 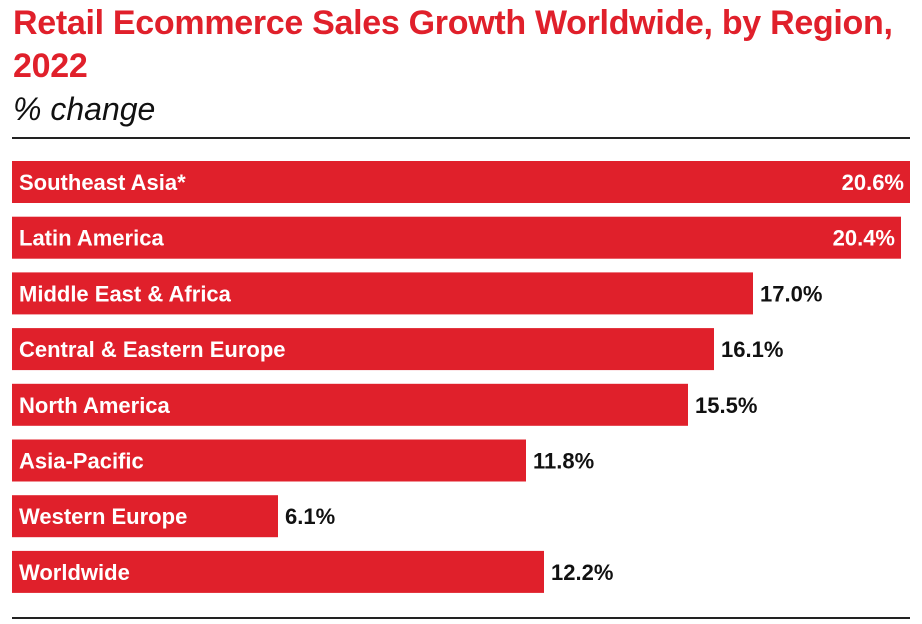 What do you see at coordinates (461, 618) in the screenshot?
I see `bottom-divider` at bounding box center [461, 618].